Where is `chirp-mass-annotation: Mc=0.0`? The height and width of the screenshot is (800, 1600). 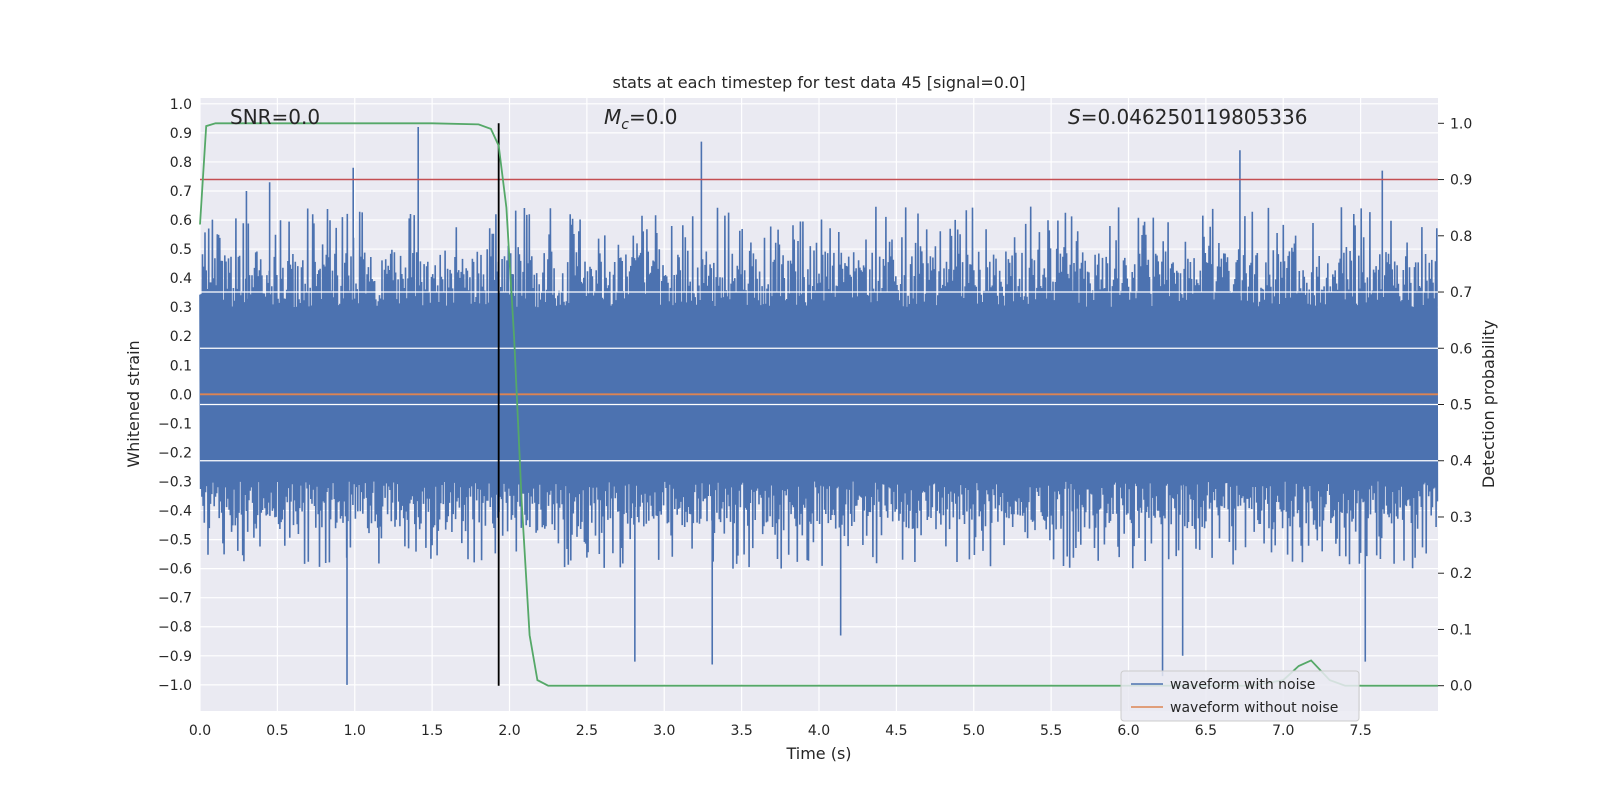 chirp-mass-annotation: Mc=0.0 is located at coordinates (641, 119).